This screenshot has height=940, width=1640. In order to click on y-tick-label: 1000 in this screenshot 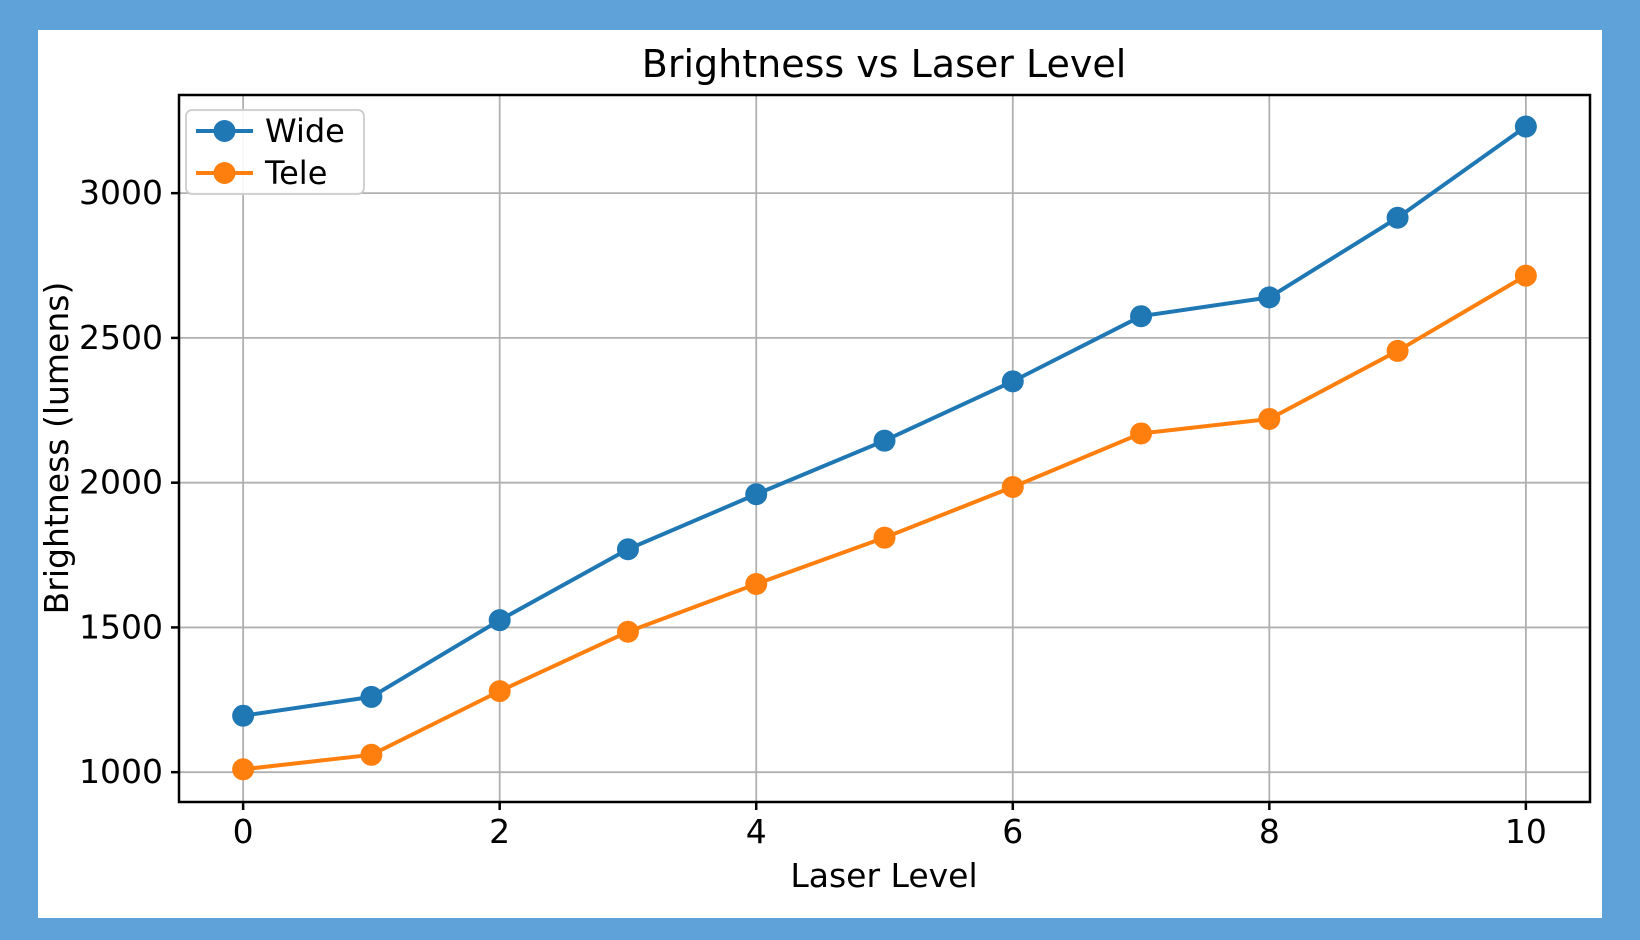, I will do `click(121, 771)`.